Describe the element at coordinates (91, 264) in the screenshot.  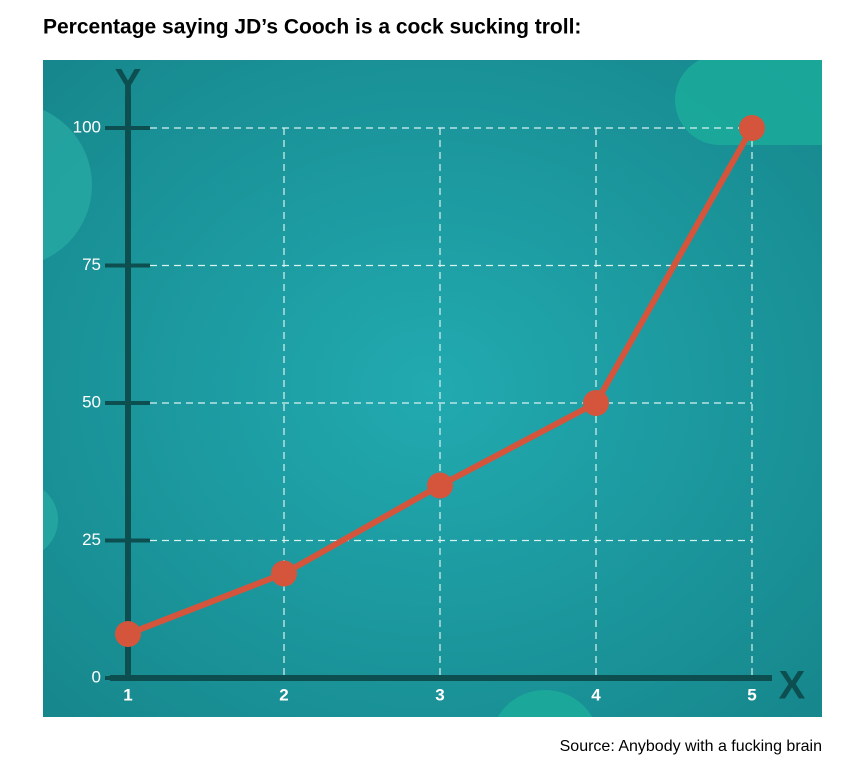
I see `y-tick-label: 75` at that location.